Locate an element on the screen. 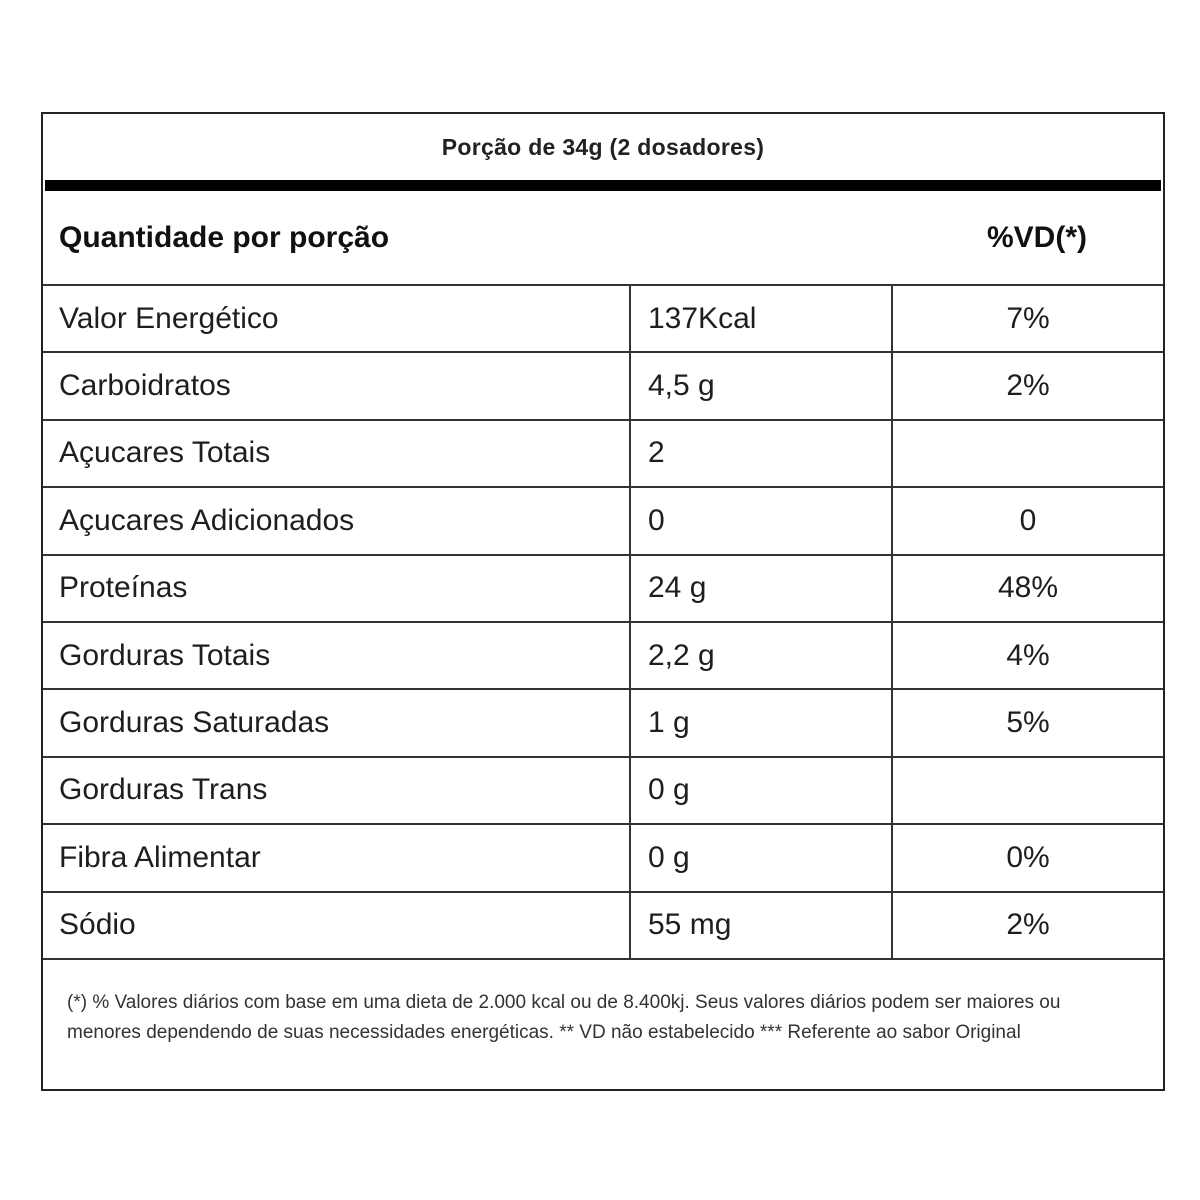  table-row: Valor Energético 137Kcal 7% is located at coordinates (603, 320).